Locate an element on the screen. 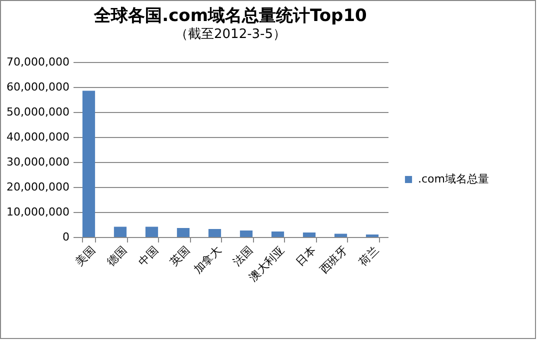 Image resolution: width=538 pixels, height=341 pixels. y-tick-label: 20,000,000 is located at coordinates (38, 187).